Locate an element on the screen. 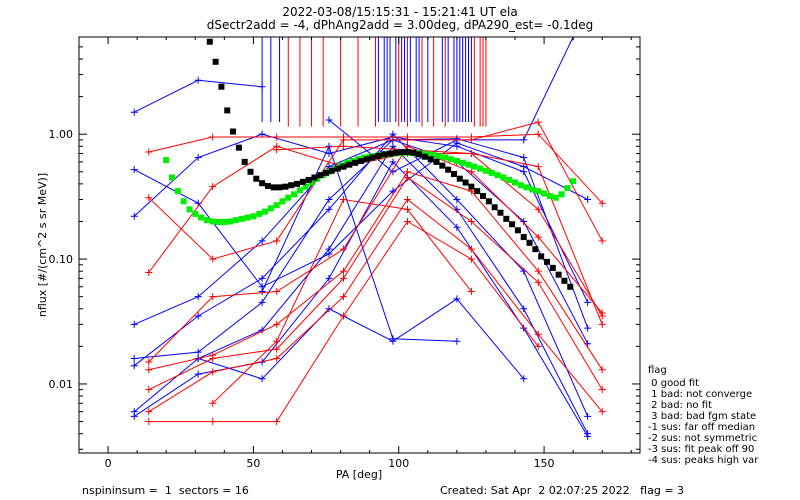 This screenshot has height=500, width=800. legend-item: 2 bad: no fit is located at coordinates (680, 405).